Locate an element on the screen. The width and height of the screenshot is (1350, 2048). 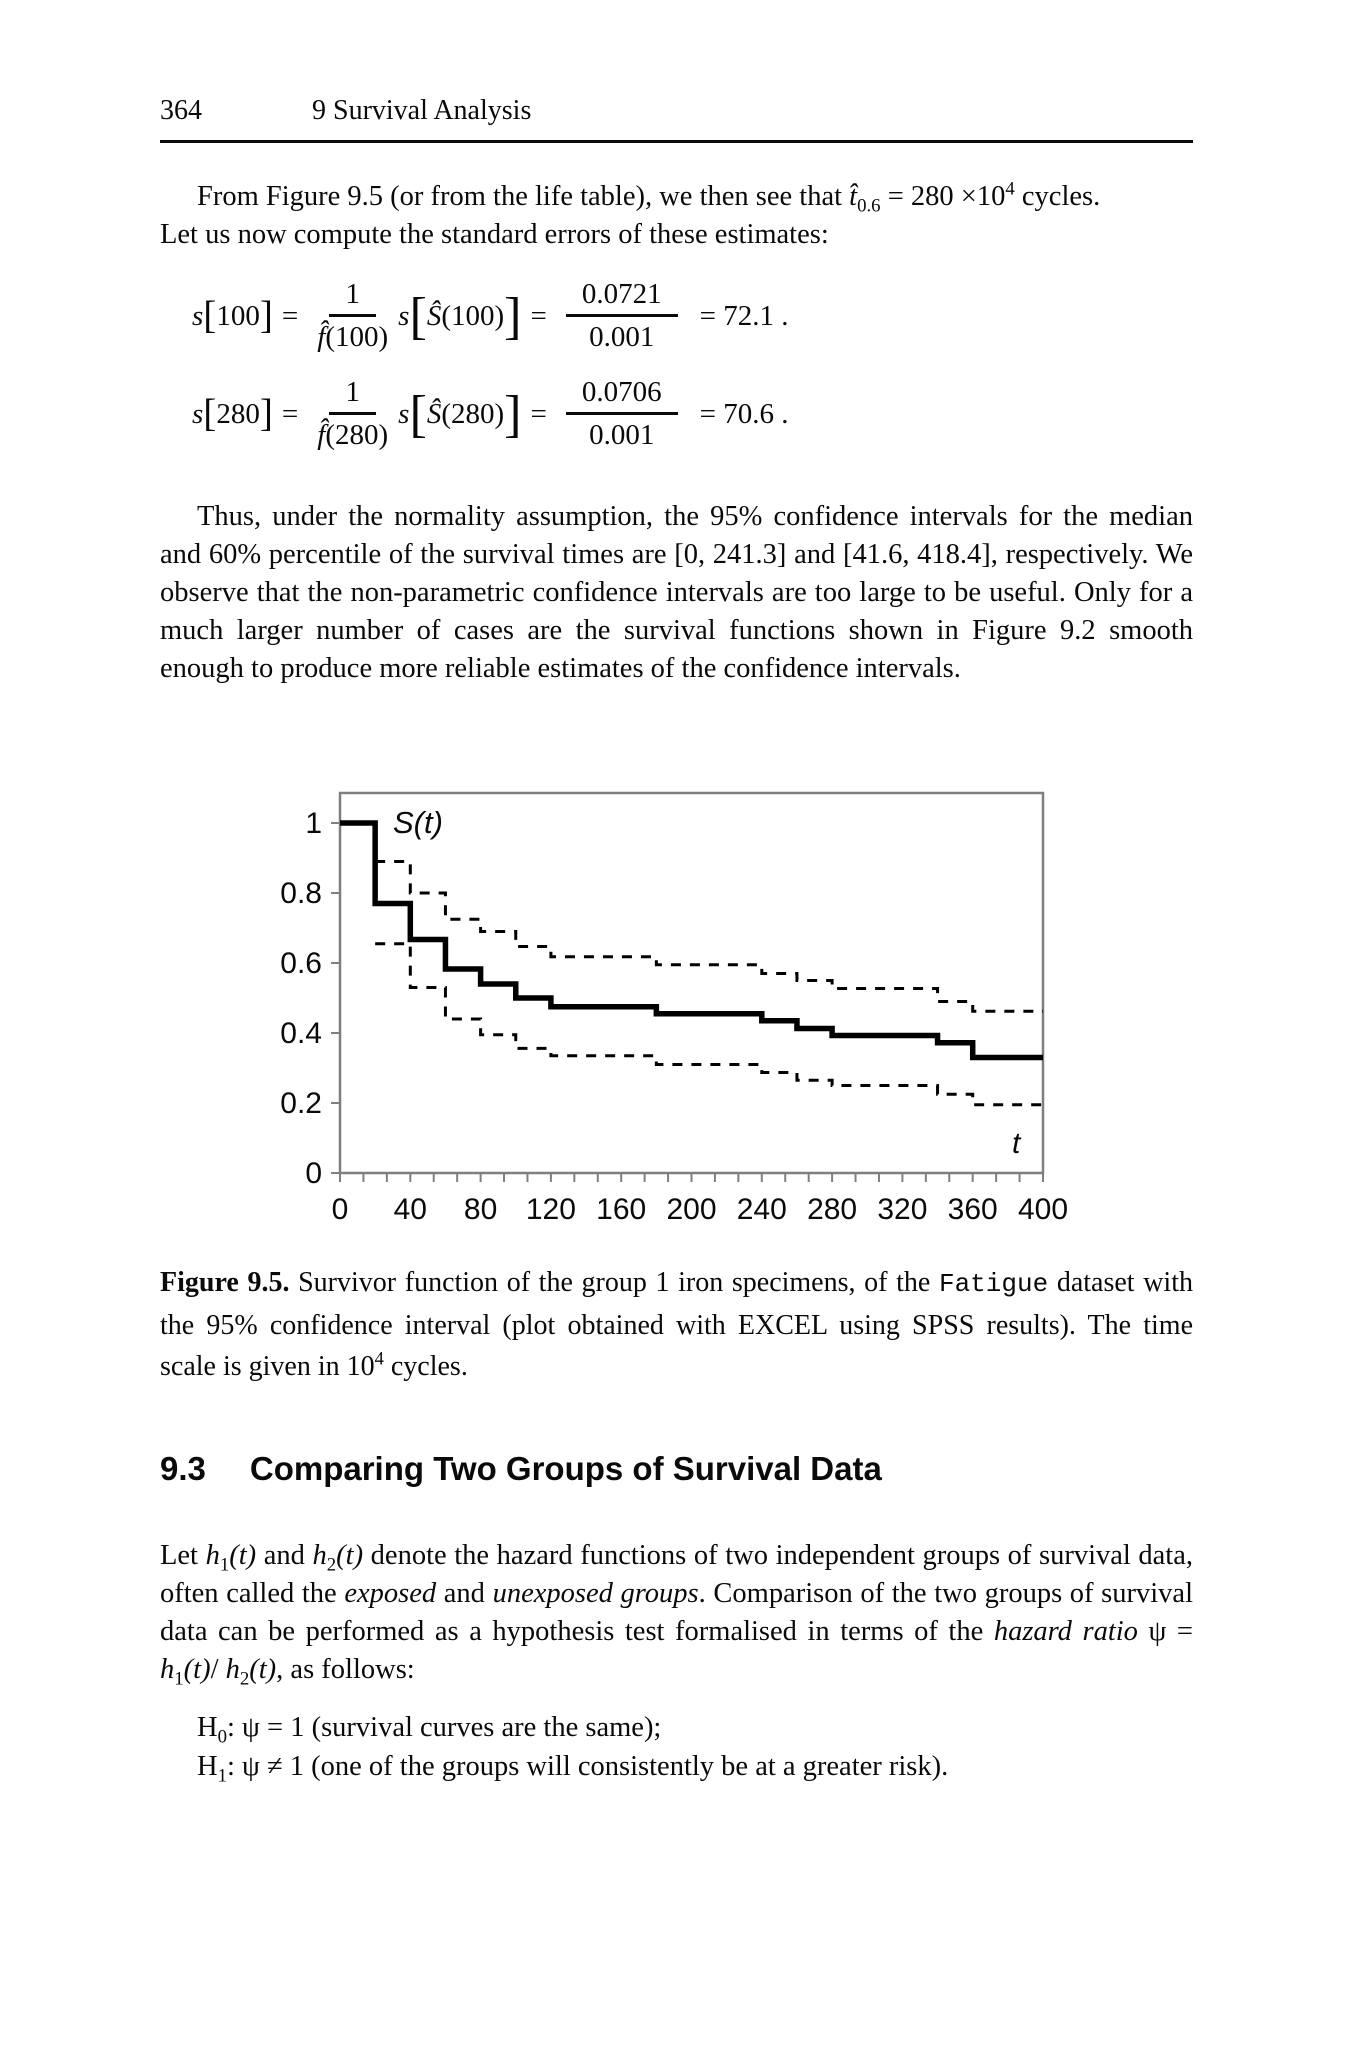
numerator: 0.0721 is located at coordinates (621, 297).